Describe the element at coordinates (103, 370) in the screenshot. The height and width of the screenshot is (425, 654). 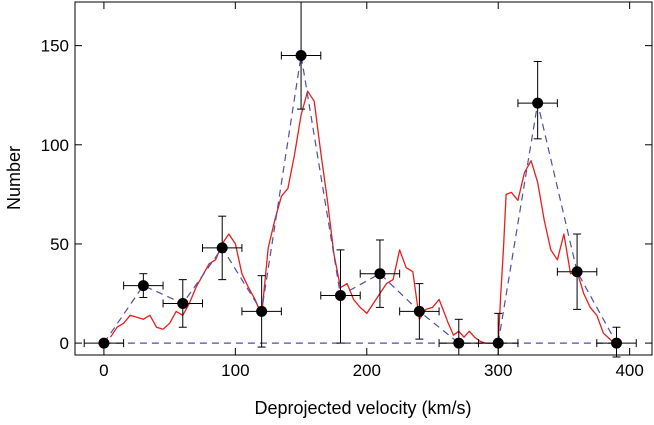
I see `x-tick-label: 0` at that location.